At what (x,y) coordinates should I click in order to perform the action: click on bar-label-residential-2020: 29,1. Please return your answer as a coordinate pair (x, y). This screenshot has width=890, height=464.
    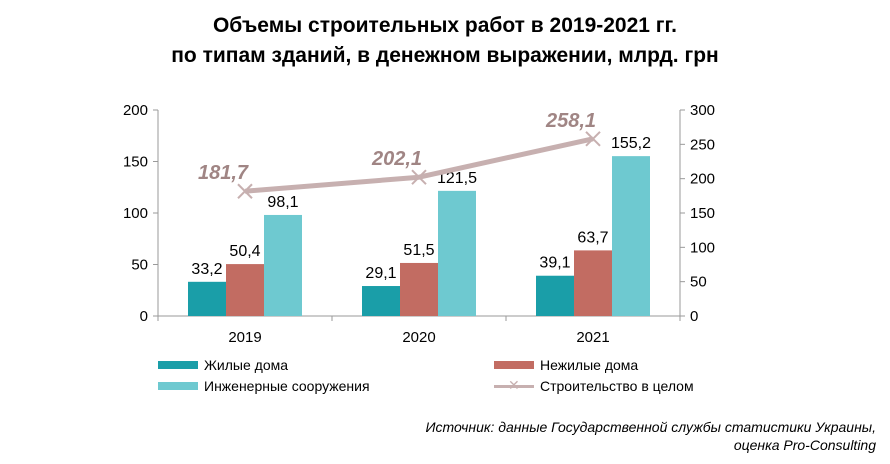
    Looking at the image, I should click on (380, 273).